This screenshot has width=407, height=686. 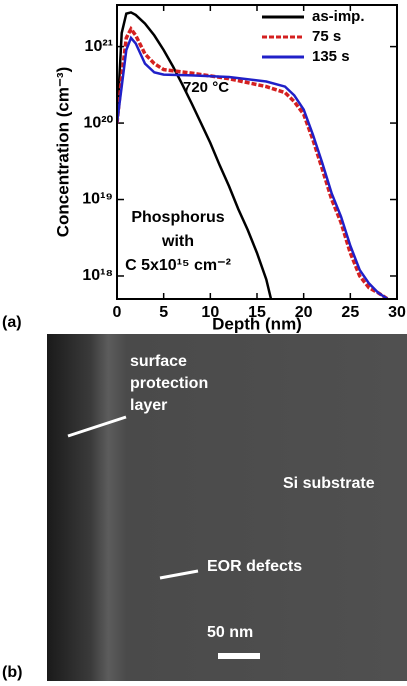 I want to click on x-tick-label: 15, so click(x=257, y=312).